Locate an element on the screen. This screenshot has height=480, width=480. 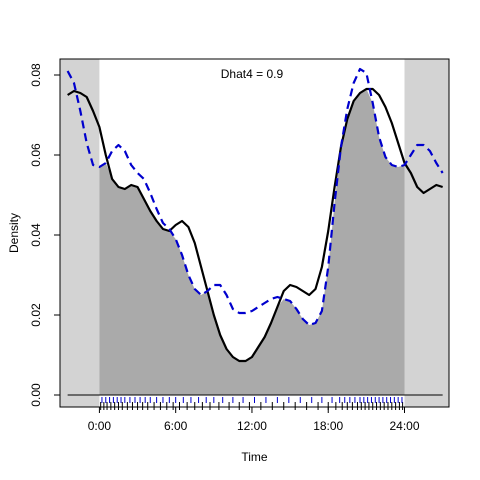
dhat-annotation: Dhat4 = 0.9 is located at coordinates (252, 74).